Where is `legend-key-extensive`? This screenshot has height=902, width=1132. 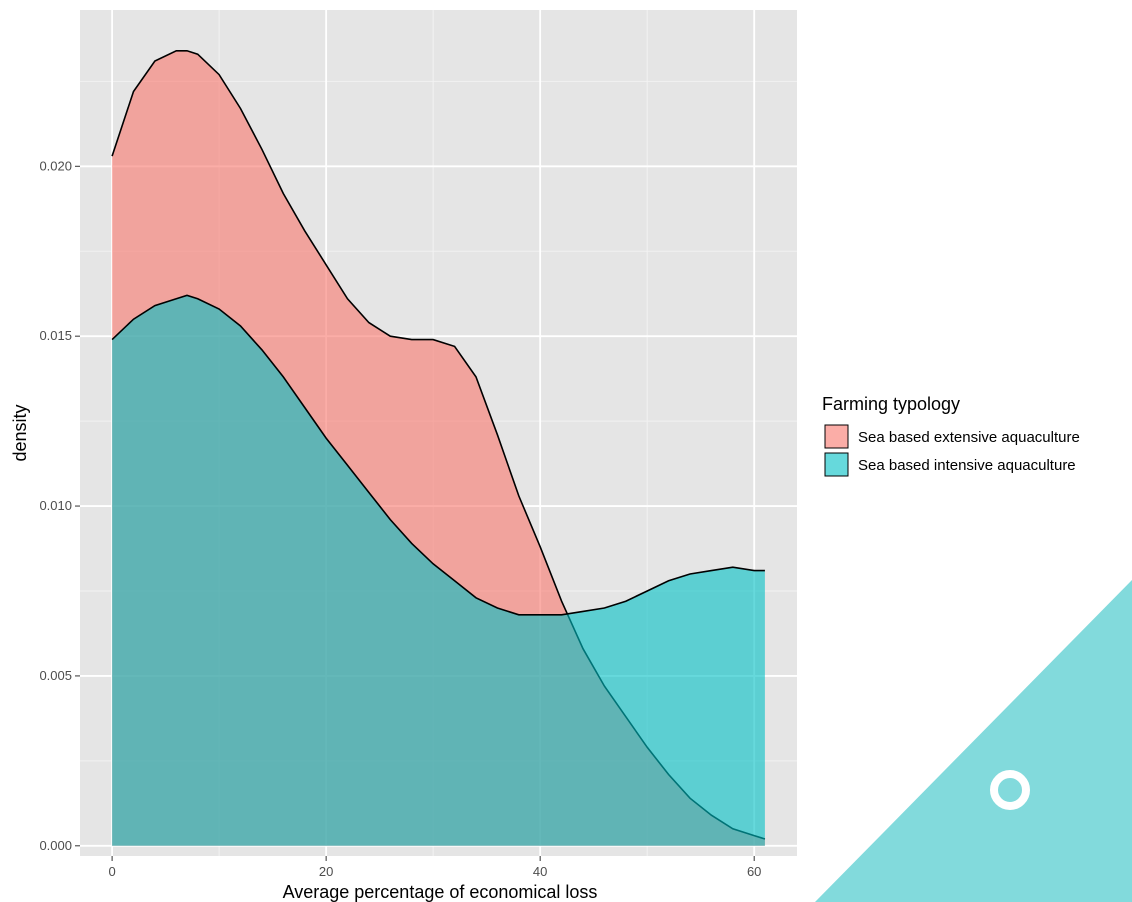
legend-key-extensive is located at coordinates (836, 436).